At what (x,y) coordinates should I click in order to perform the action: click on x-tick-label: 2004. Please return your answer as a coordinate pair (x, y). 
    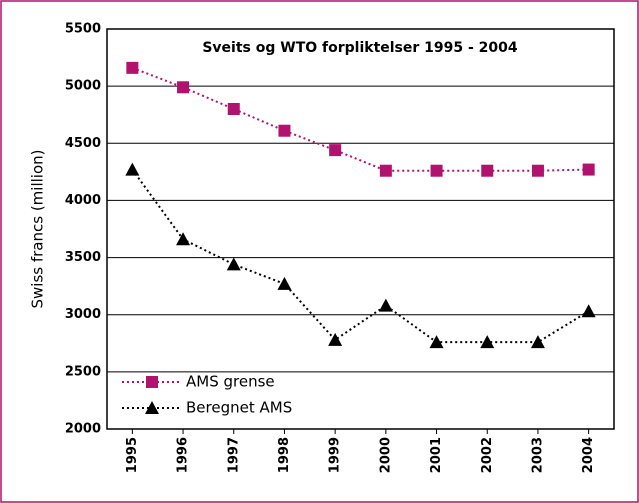
    Looking at the image, I should click on (588, 455).